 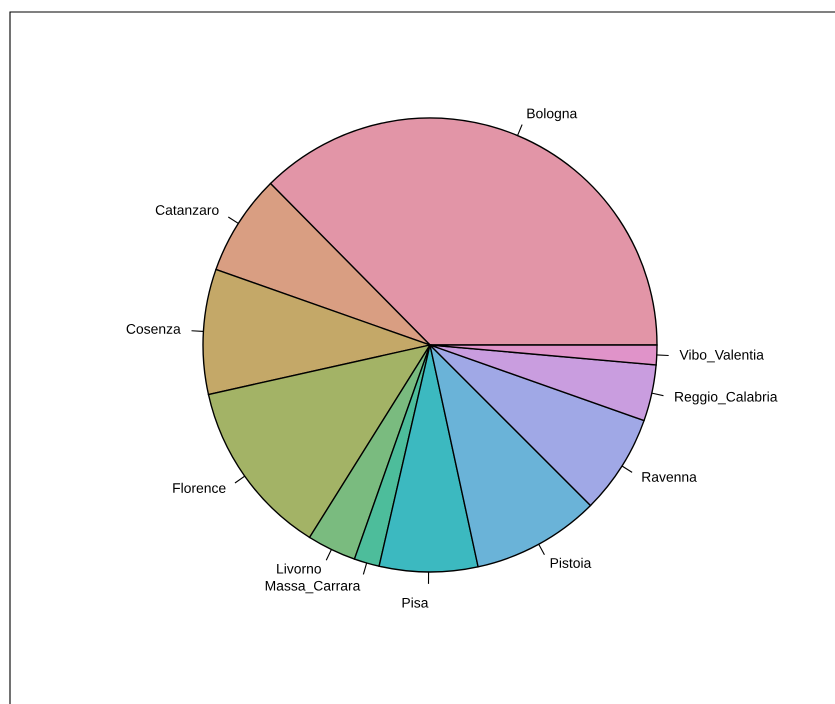 I want to click on slice-label: Bologna, so click(x=552, y=115).